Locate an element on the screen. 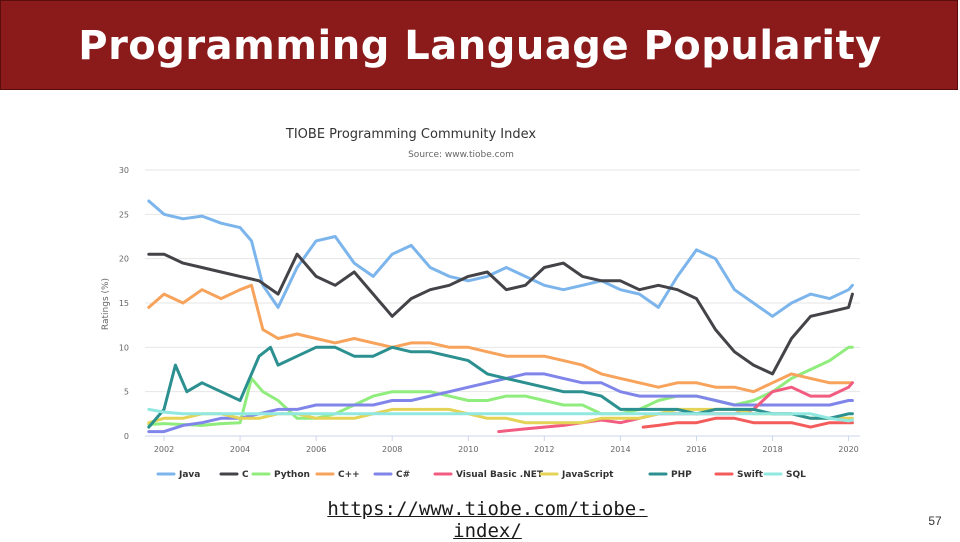 This screenshot has width=960, height=542. x-tick-labels: 2002 2004 2006 2008 2010 2012 2014 2016 2018 2020 is located at coordinates (506, 445).